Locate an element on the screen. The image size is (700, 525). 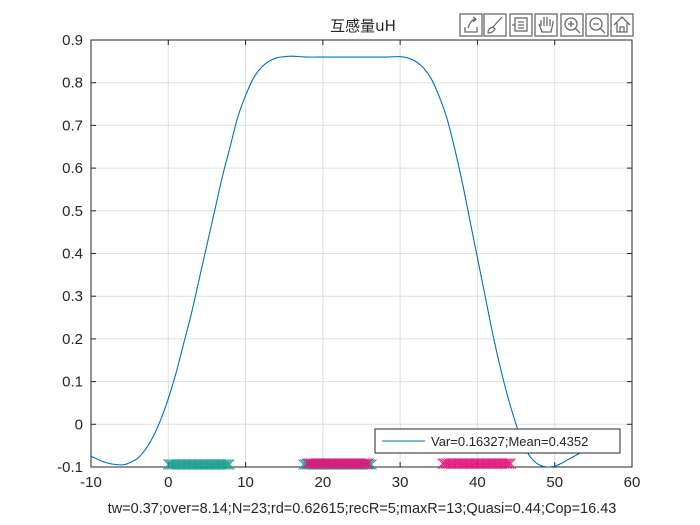
axes-toolbar is located at coordinates (546, 25).